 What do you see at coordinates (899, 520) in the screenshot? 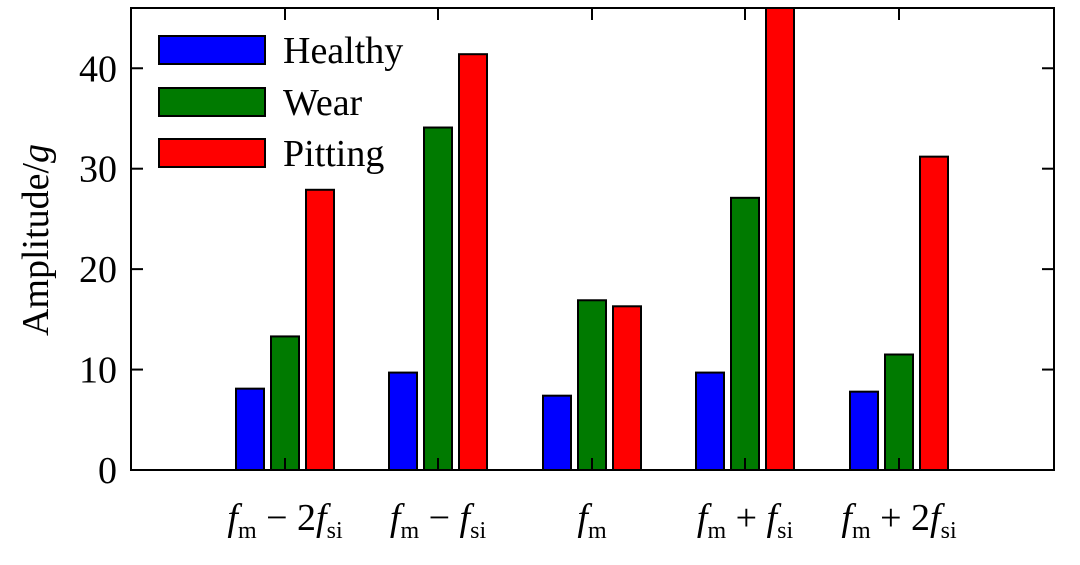
I see `x-tick-label-4: fm + 2fsi` at bounding box center [899, 520].